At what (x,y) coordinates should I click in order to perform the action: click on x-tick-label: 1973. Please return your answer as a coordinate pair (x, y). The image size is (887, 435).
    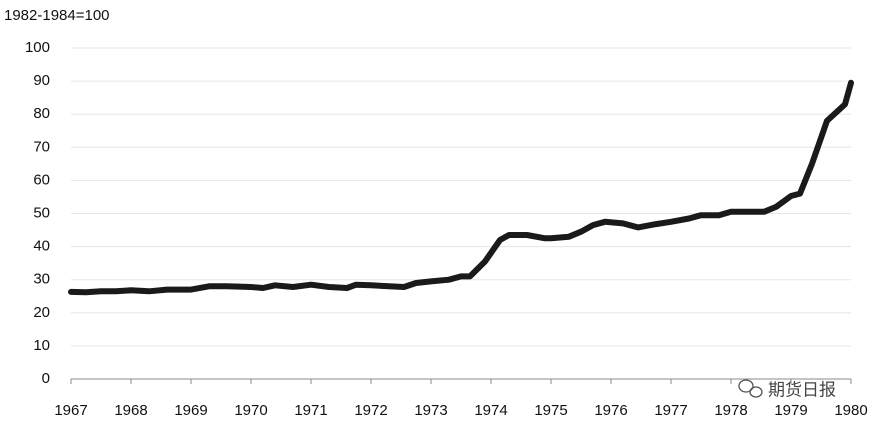
    Looking at the image, I should click on (430, 410).